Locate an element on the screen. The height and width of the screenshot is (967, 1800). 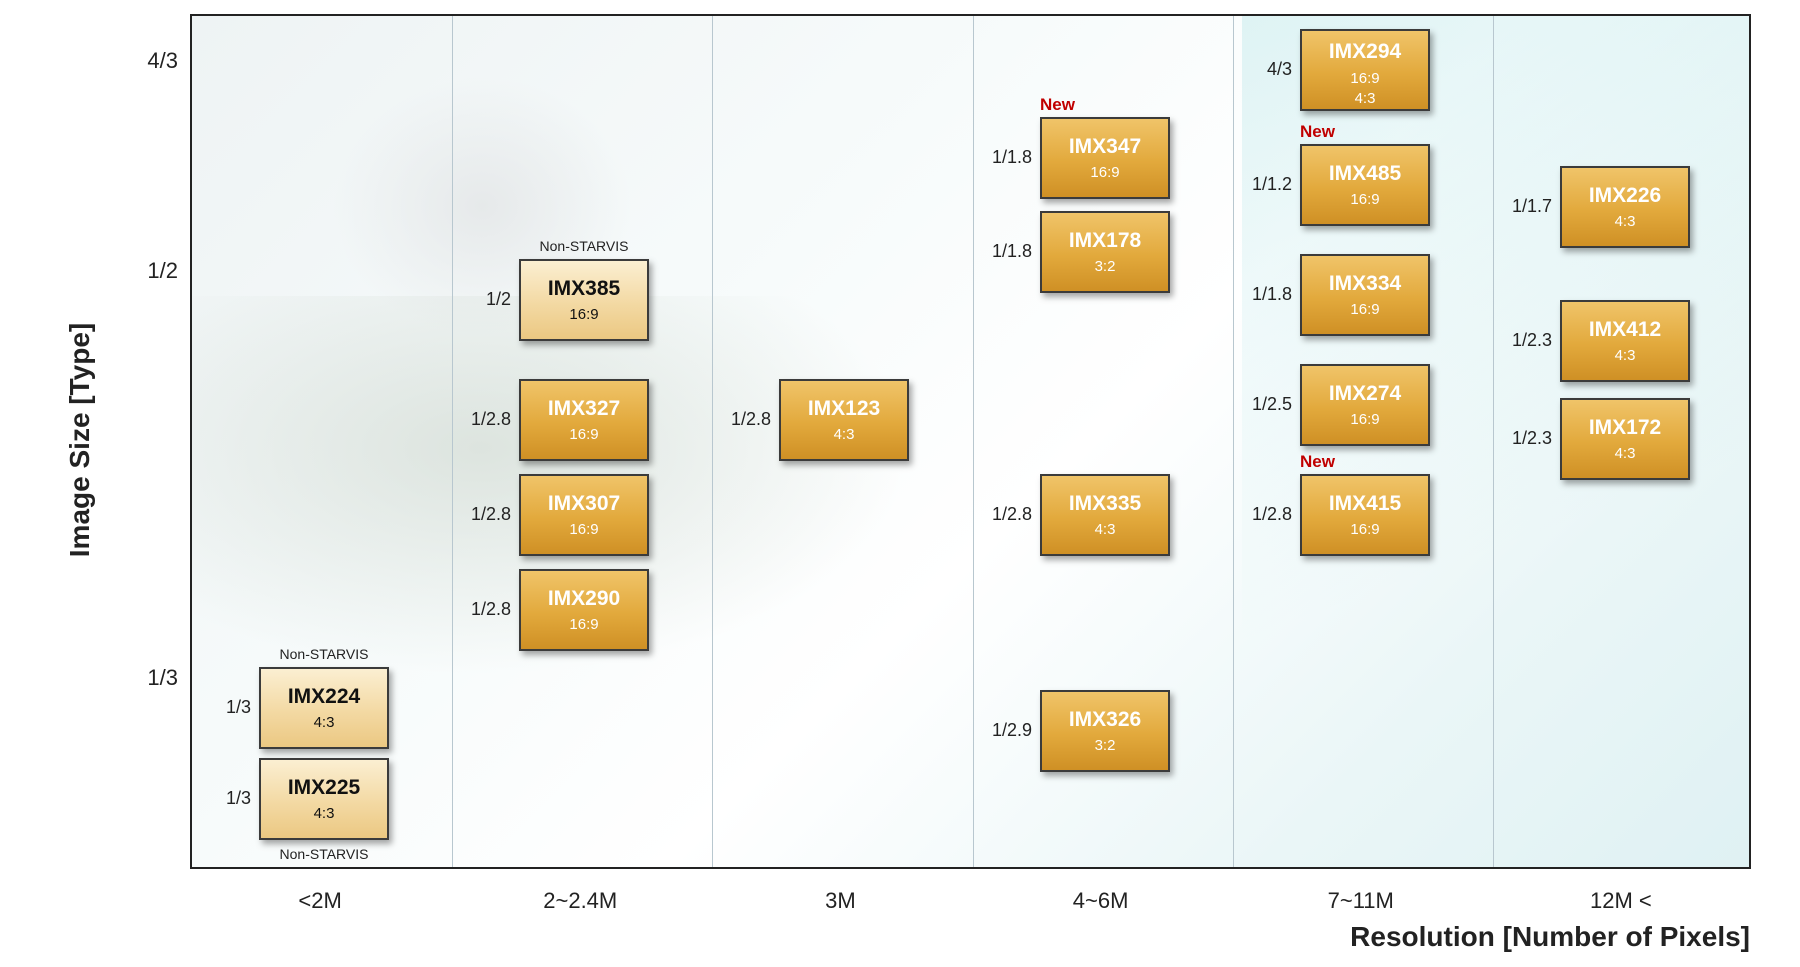
sensor-chip-imx347: IMX347 16:9 is located at coordinates (1105, 158).